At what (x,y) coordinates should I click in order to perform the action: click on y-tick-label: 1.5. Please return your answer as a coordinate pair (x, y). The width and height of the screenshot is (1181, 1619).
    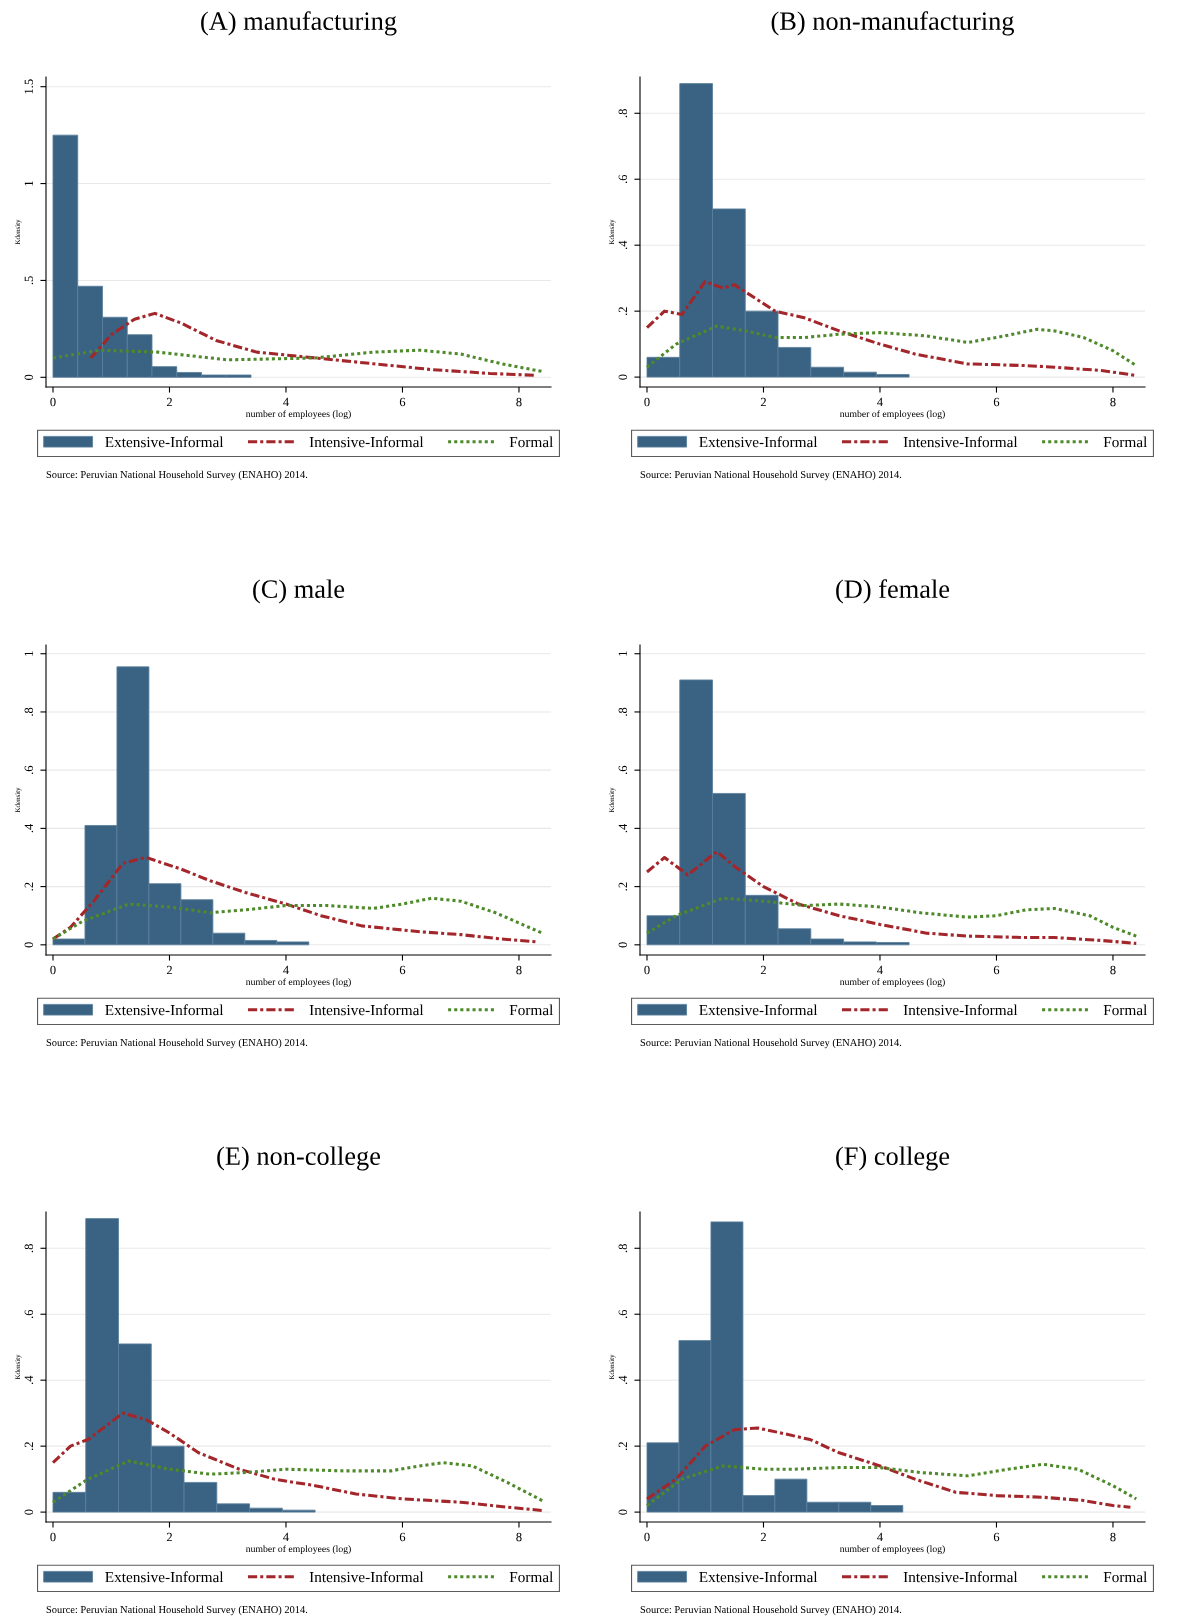
    Looking at the image, I should click on (29, 86).